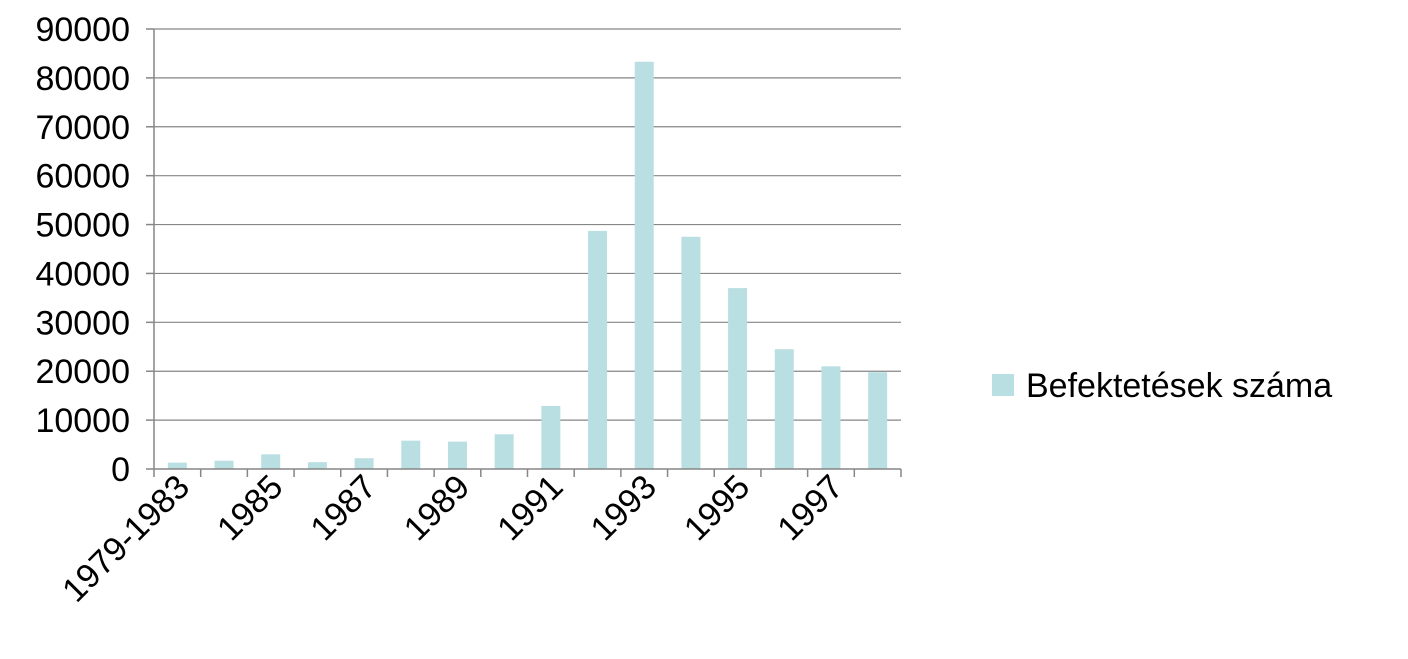  Describe the element at coordinates (120, 470) in the screenshot. I see `y-tick-label: 0` at that location.